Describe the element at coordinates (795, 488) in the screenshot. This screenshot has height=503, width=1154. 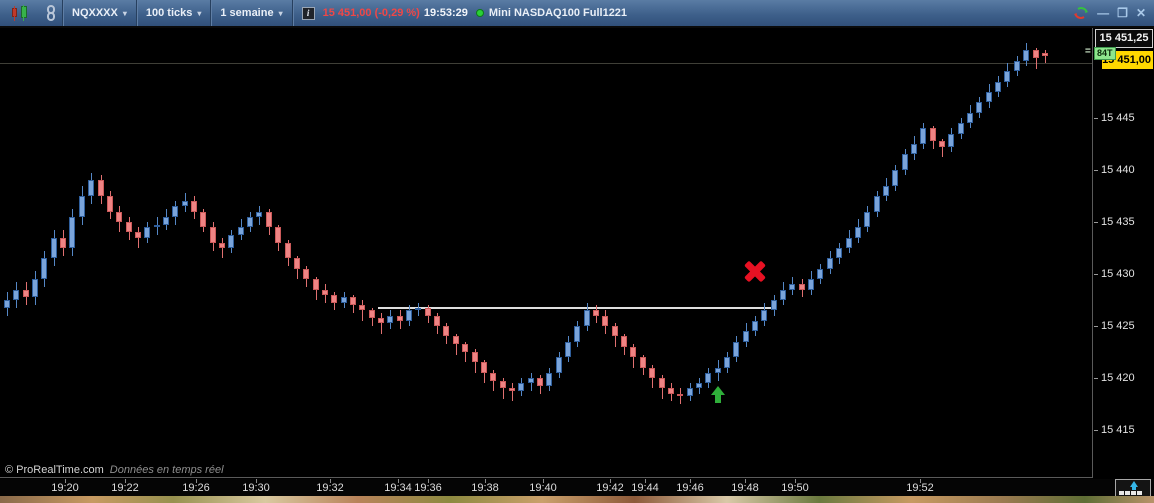
I see `time-axis-label: 19:50` at that location.